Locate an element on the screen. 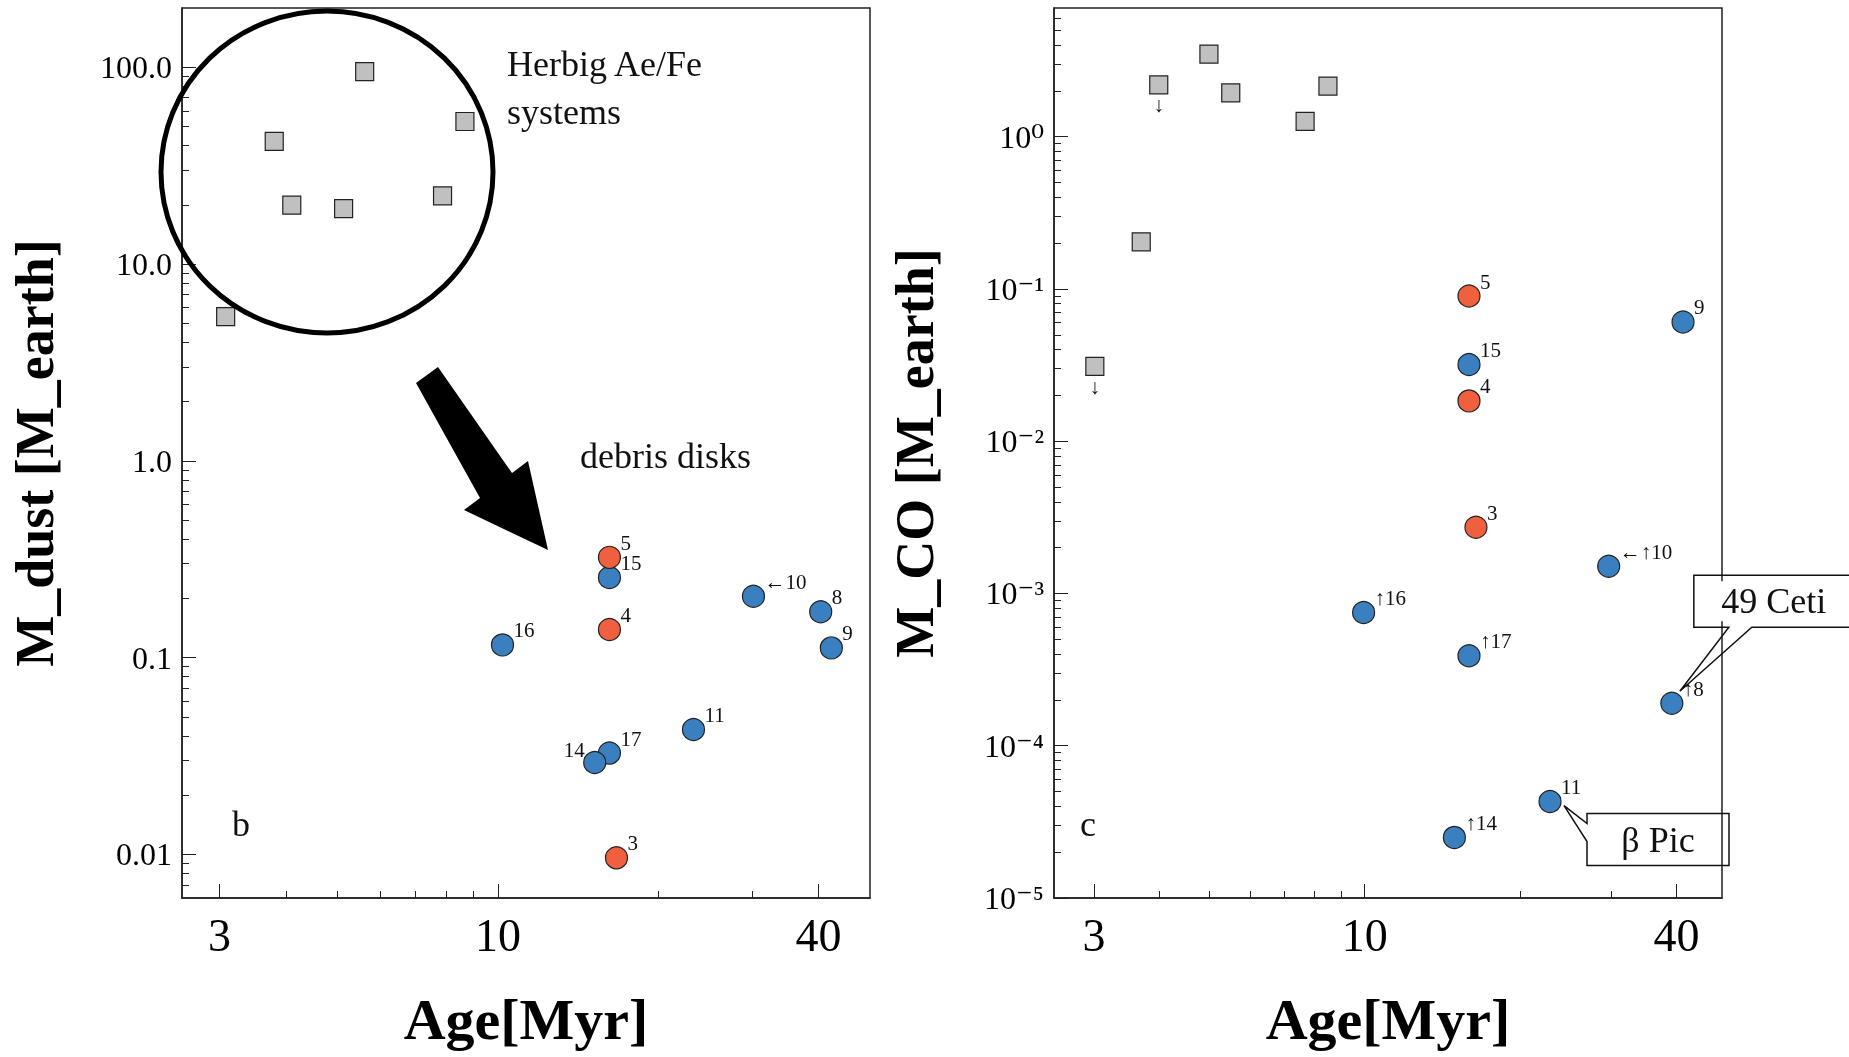 The image size is (1849, 1057). annotation: β Pic is located at coordinates (1658, 839).